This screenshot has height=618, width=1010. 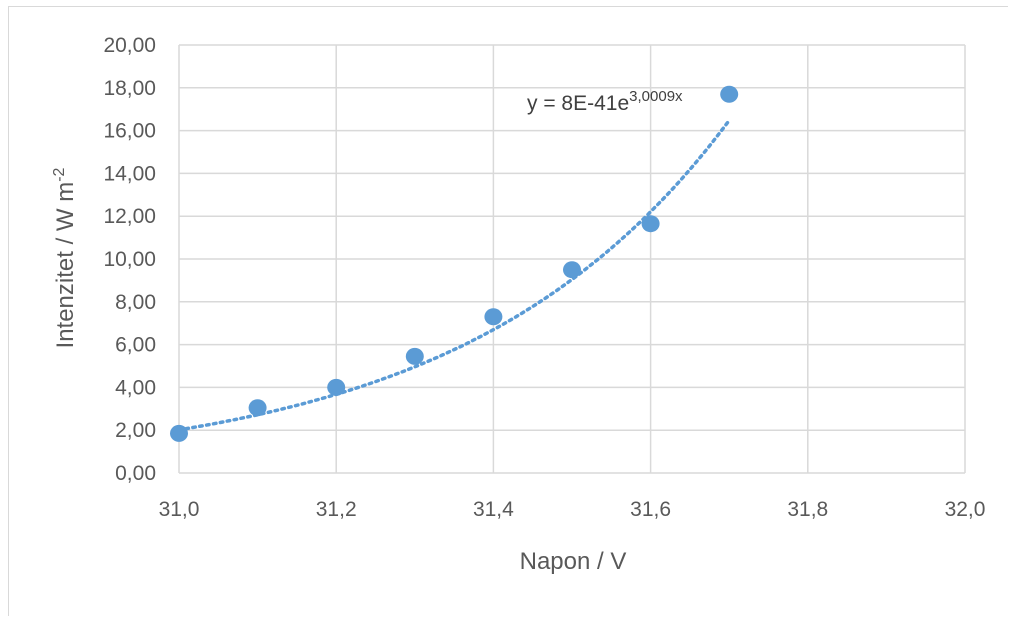 I want to click on x-tick-label: 31,6, so click(x=650, y=509).